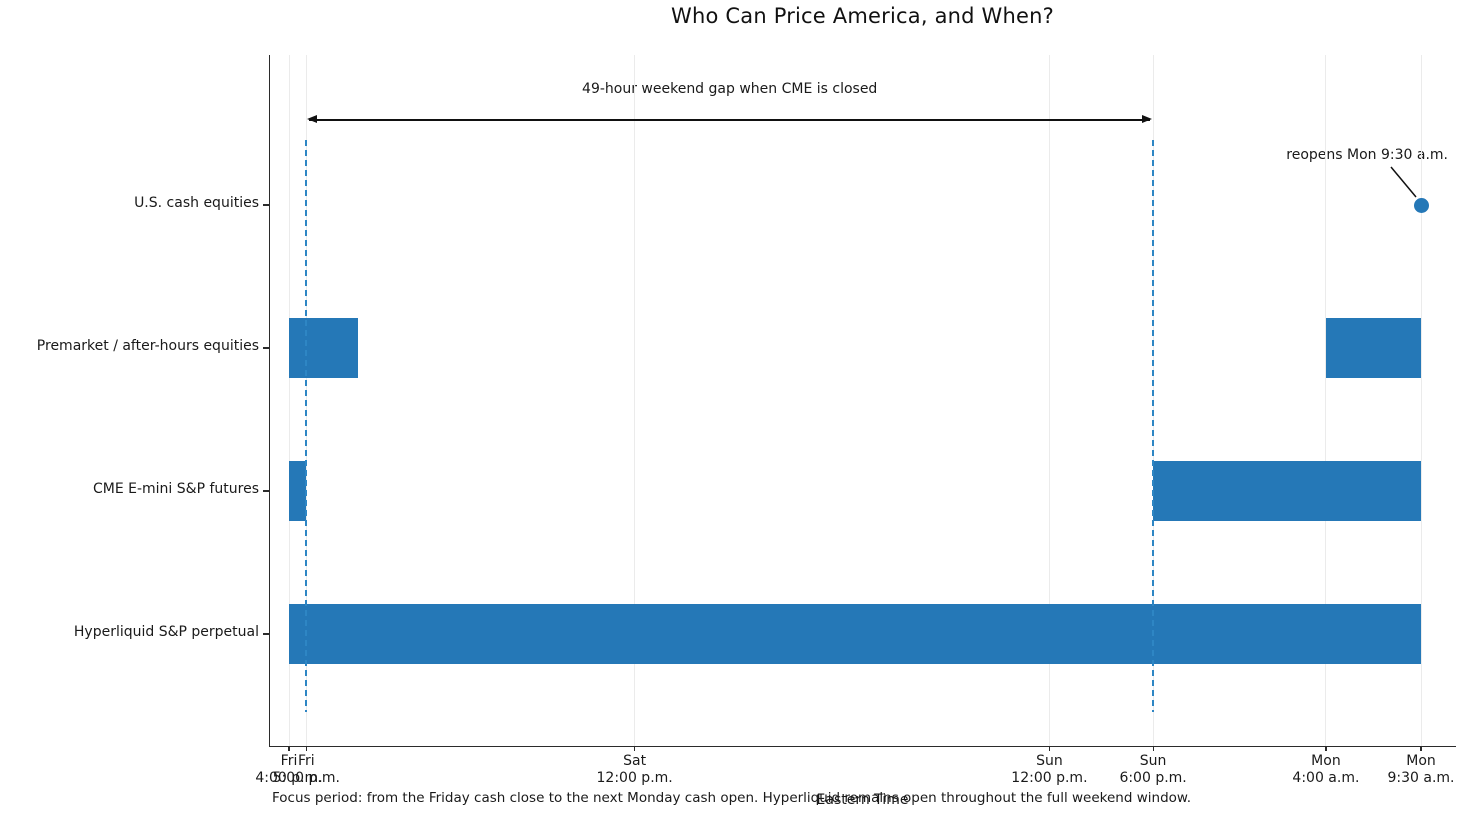  What do you see at coordinates (1421, 777) in the screenshot?
I see `x-tick-time: 9:30 a.m.` at bounding box center [1421, 777].